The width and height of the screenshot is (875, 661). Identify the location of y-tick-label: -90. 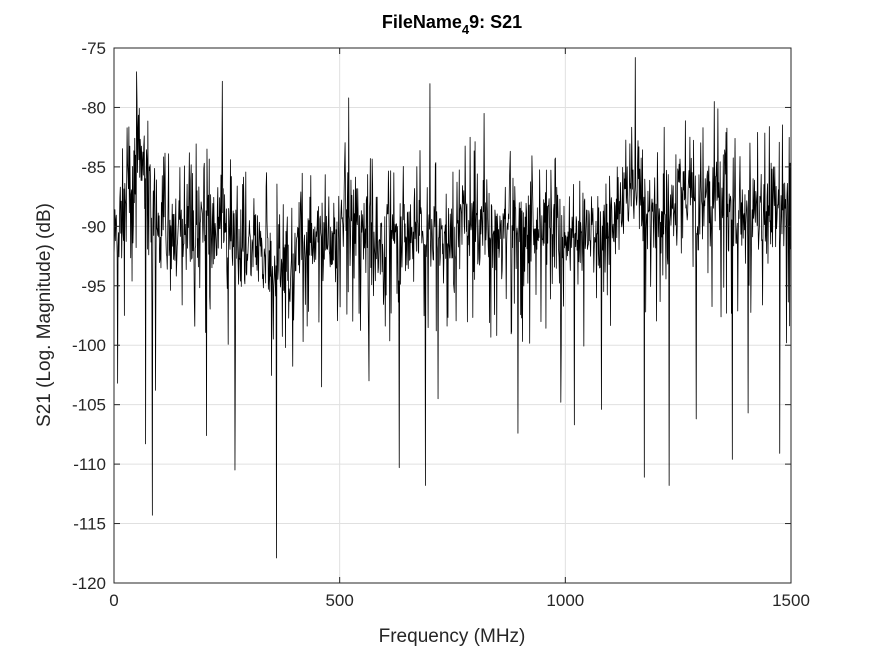
(93, 226).